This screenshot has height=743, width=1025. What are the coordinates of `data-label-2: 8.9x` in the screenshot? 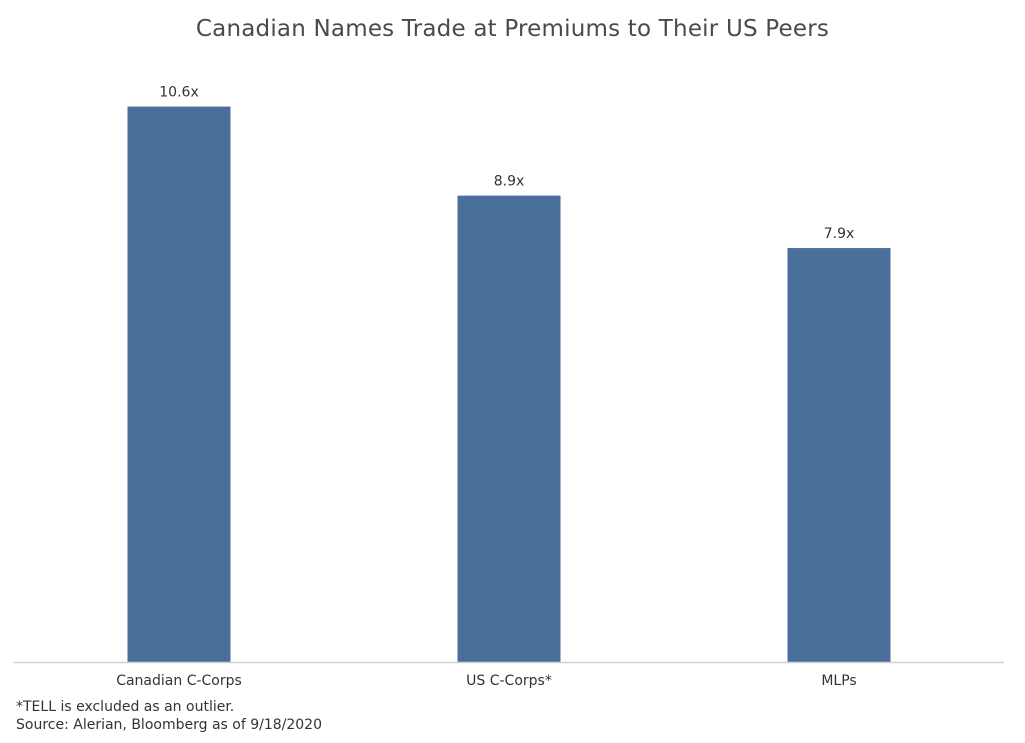 It's located at (509, 182).